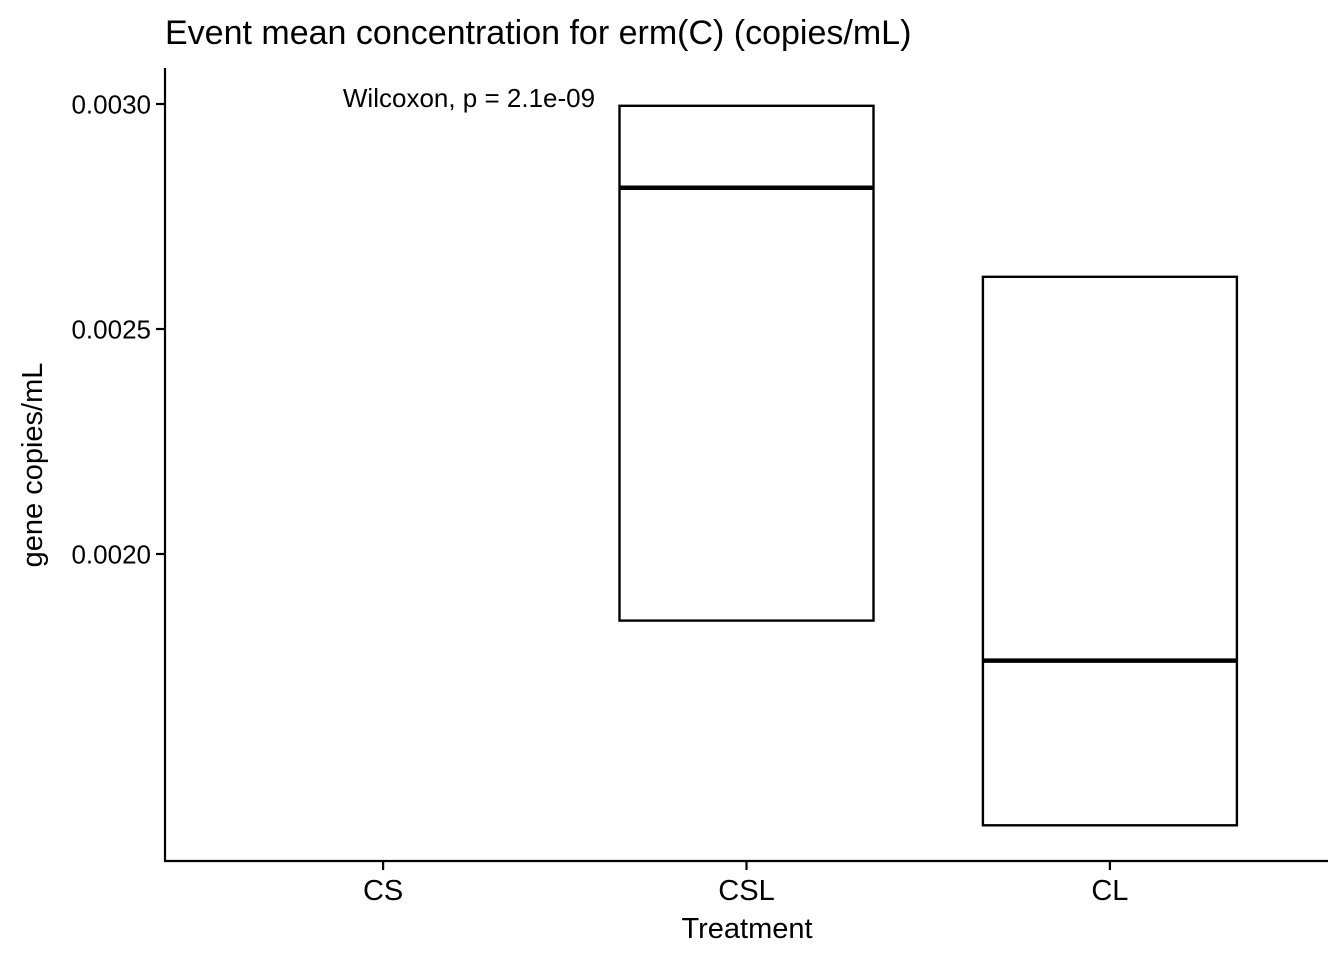 Image resolution: width=1344 pixels, height=960 pixels. Describe the element at coordinates (746, 891) in the screenshot. I see `x-tick-label: CSL` at that location.